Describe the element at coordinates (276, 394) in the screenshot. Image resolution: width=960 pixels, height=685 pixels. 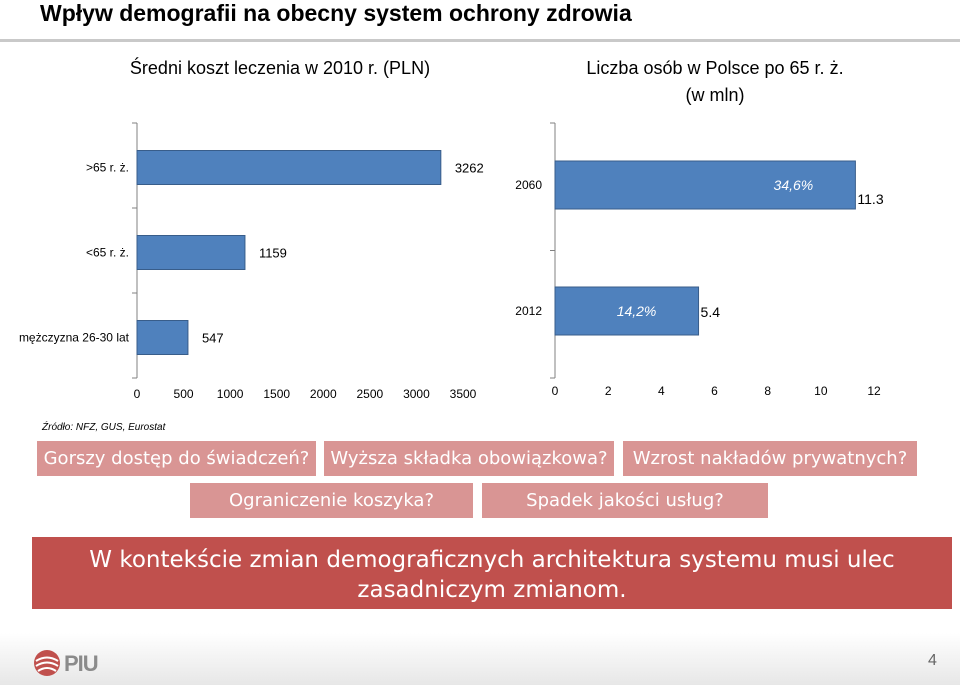
I see `cost-x-tick-label: 1500` at that location.